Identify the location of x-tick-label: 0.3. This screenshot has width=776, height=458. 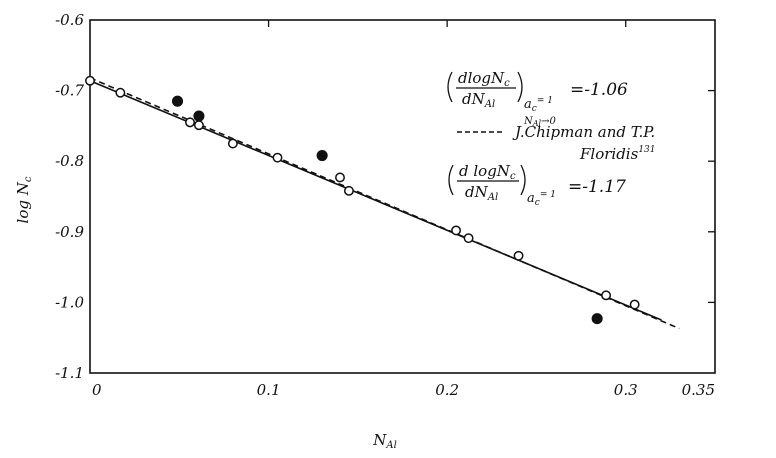
(626, 390).